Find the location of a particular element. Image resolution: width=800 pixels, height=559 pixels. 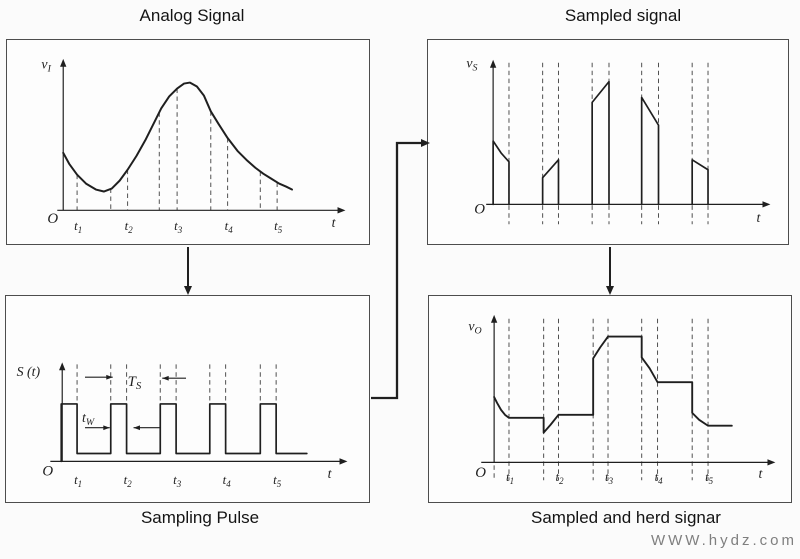

pulse-width-label: tW is located at coordinates (88, 419).